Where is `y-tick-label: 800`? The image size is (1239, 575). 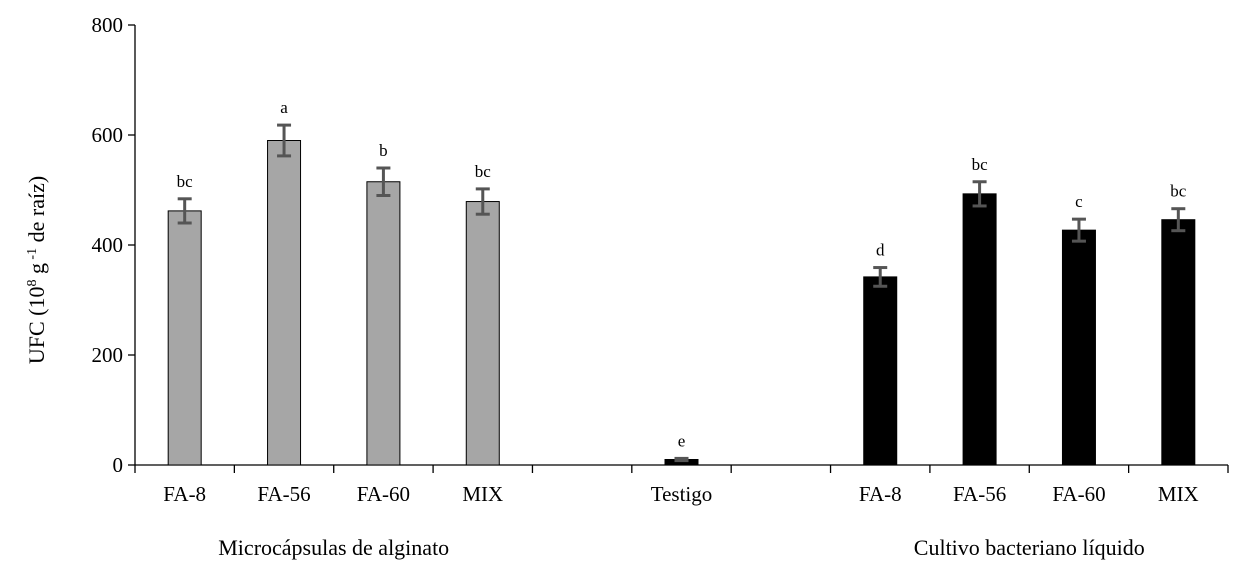
y-tick-label: 800 is located at coordinates (108, 25).